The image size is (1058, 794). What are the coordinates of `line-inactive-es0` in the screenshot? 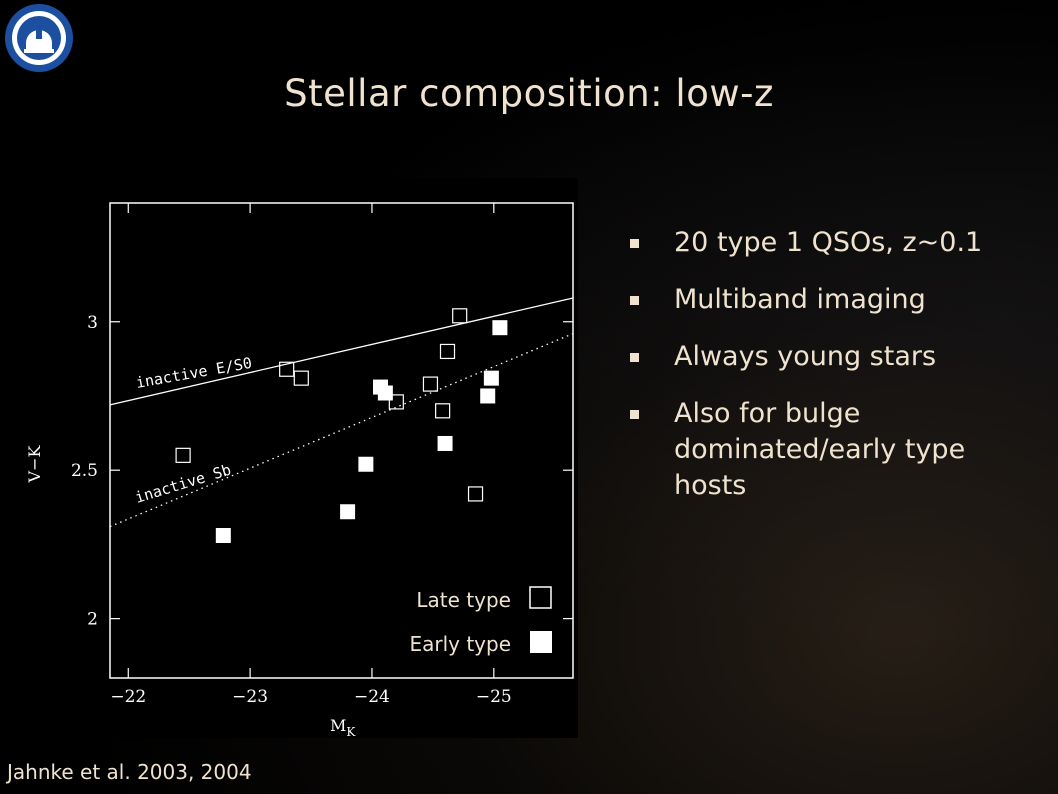 It's located at (341, 351).